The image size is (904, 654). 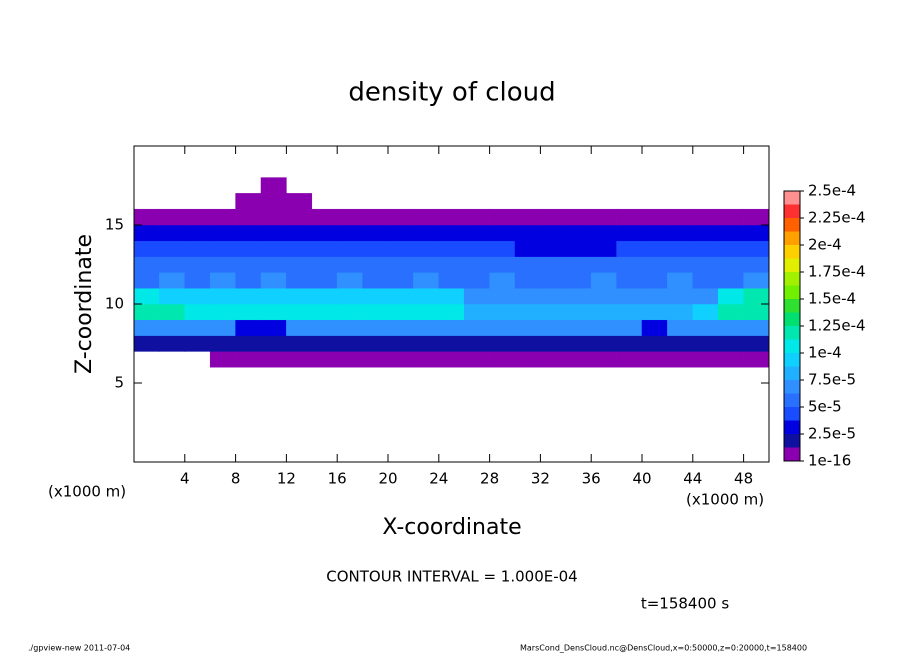 I want to click on chart-title: density of cloud, so click(x=451, y=93).